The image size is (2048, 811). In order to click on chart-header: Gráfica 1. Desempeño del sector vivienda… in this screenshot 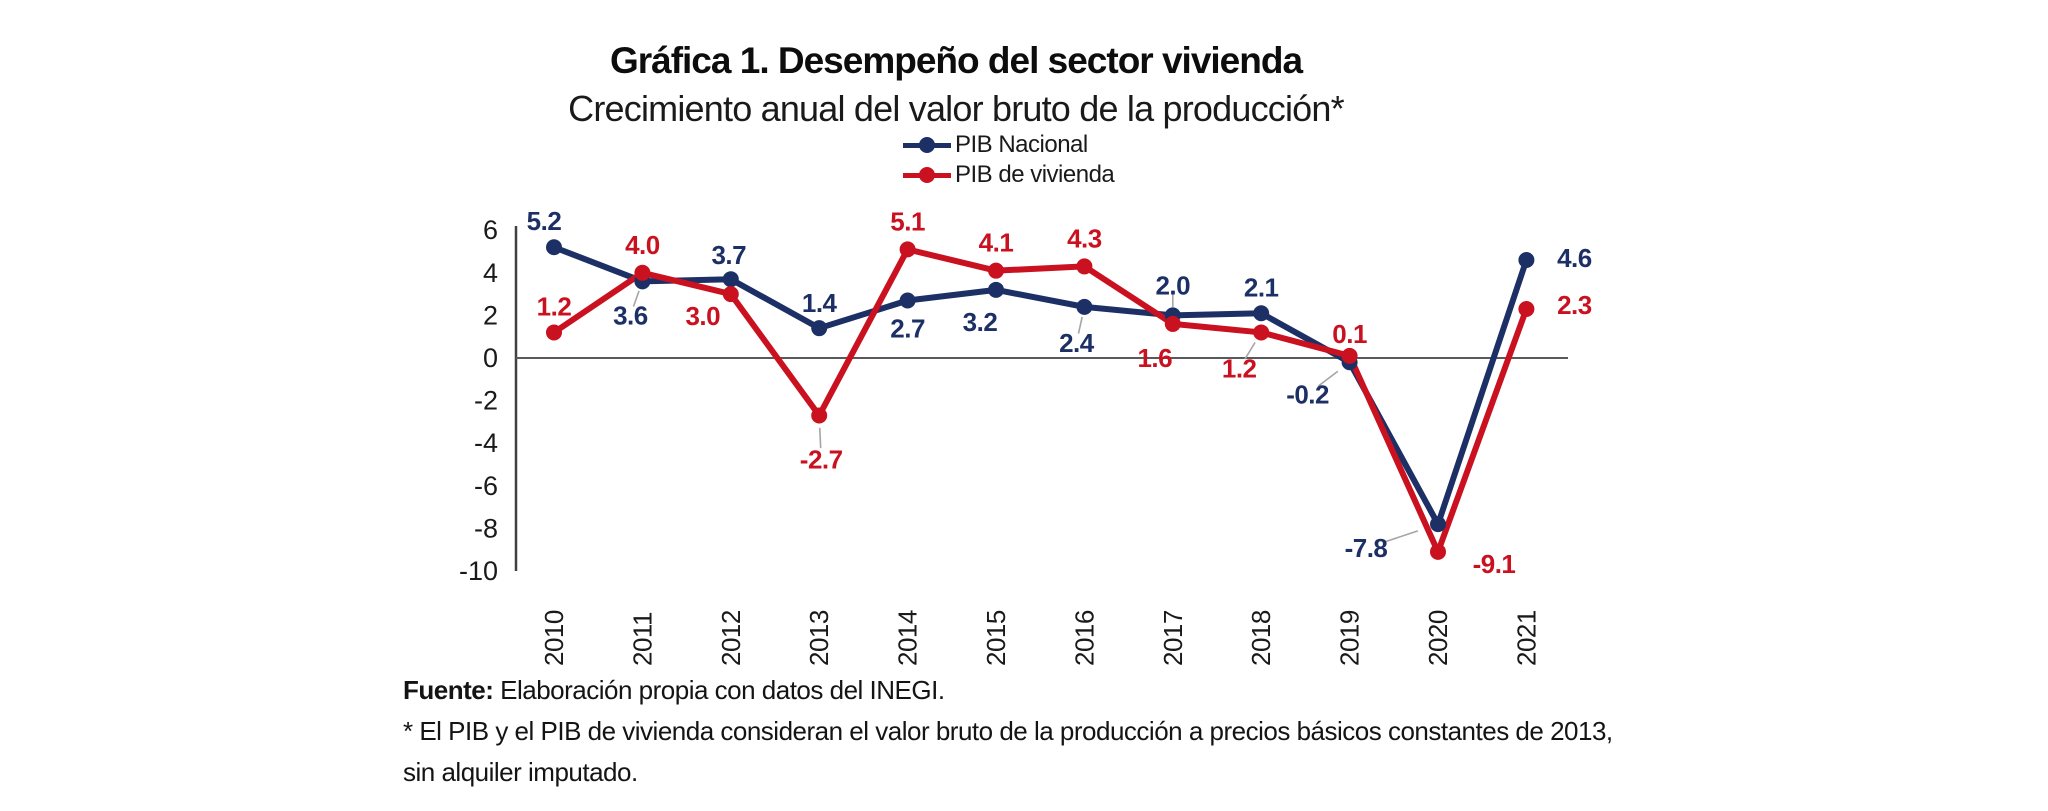, I will do `click(956, 85)`.